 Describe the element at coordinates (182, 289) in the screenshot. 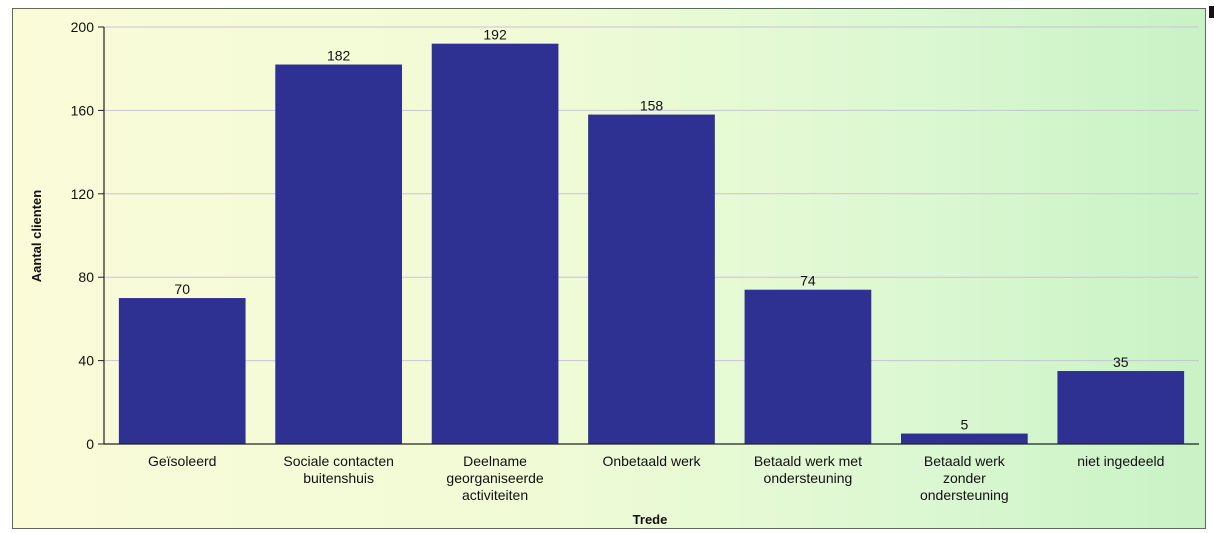

I see `data-label: 70` at that location.